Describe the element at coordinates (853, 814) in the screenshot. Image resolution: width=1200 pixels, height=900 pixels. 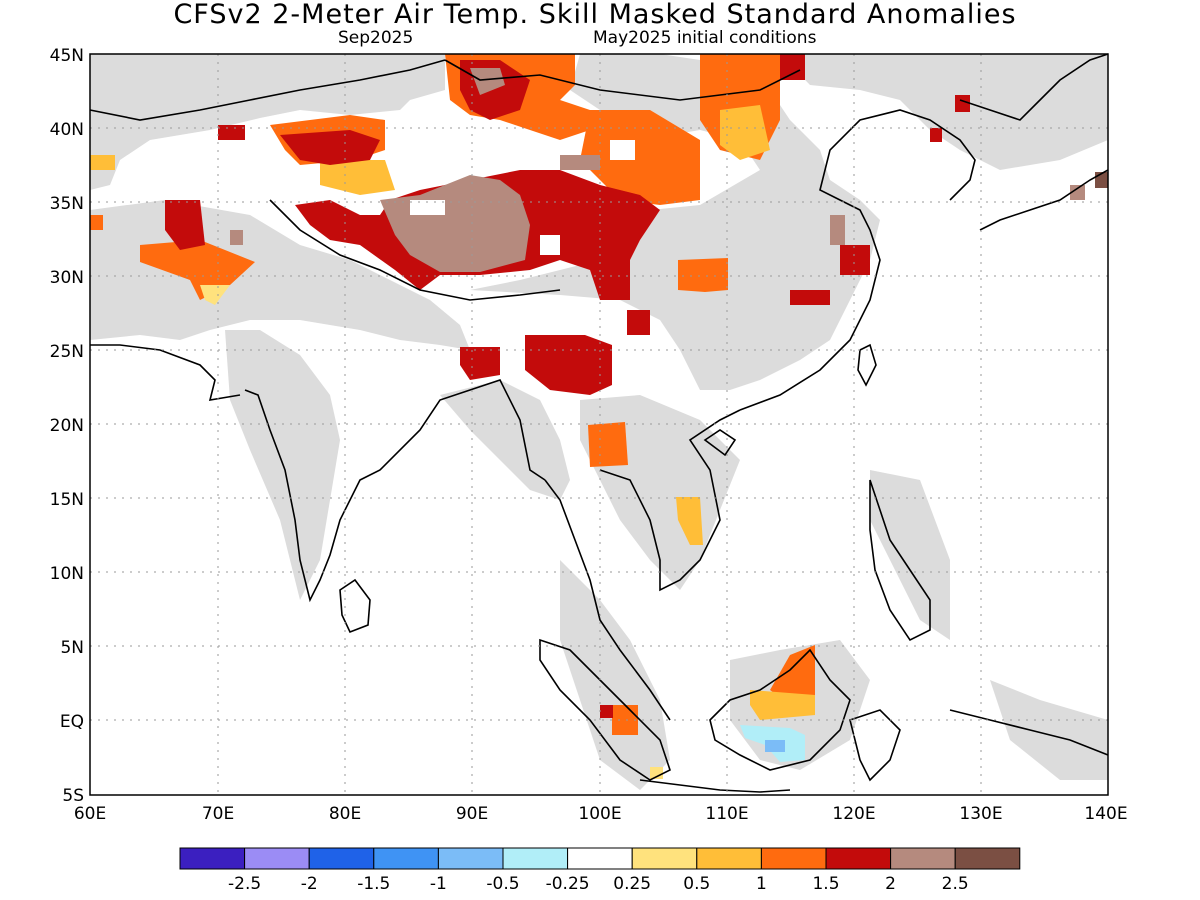
I see `lon-label: 120E` at that location.